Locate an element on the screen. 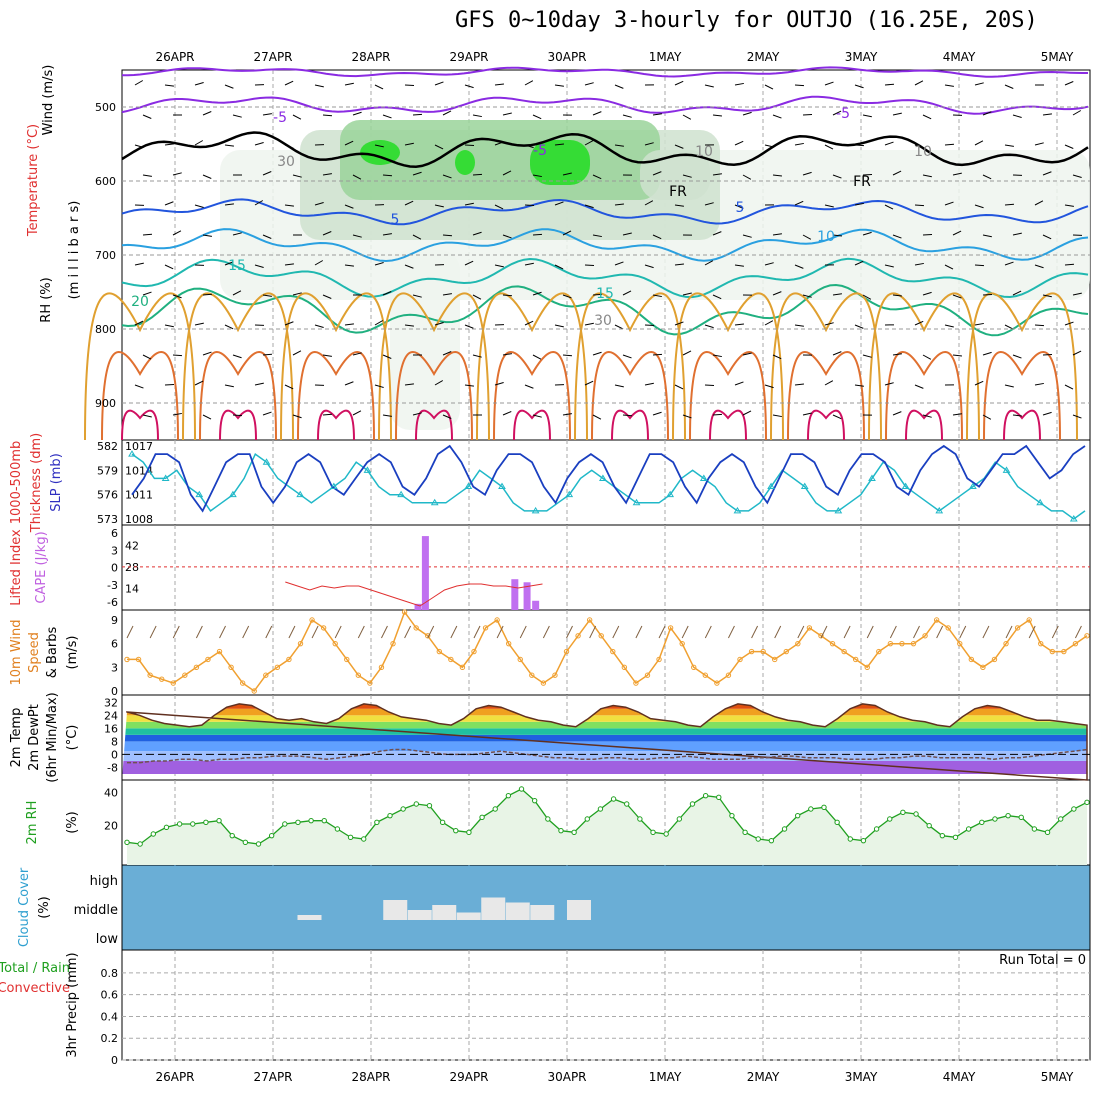 The height and width of the screenshot is (1100, 1100). run-total-label: Run Total = 0 is located at coordinates (1042, 960).